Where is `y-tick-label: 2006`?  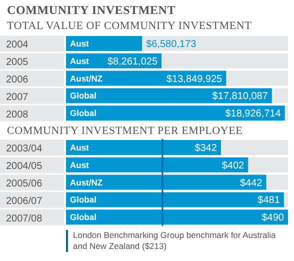
y-tick-label: 2006 is located at coordinates (17, 80).